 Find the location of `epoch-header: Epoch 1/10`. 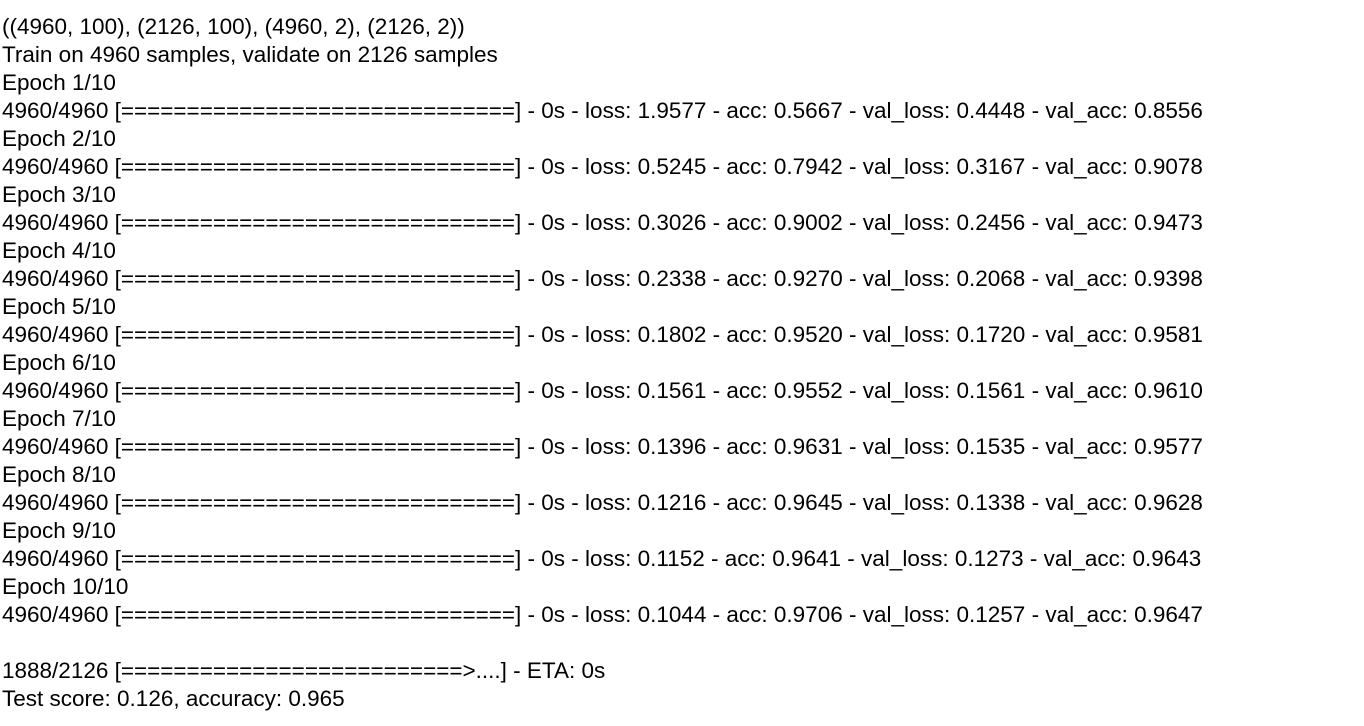

epoch-header: Epoch 1/10 is located at coordinates (59, 82).